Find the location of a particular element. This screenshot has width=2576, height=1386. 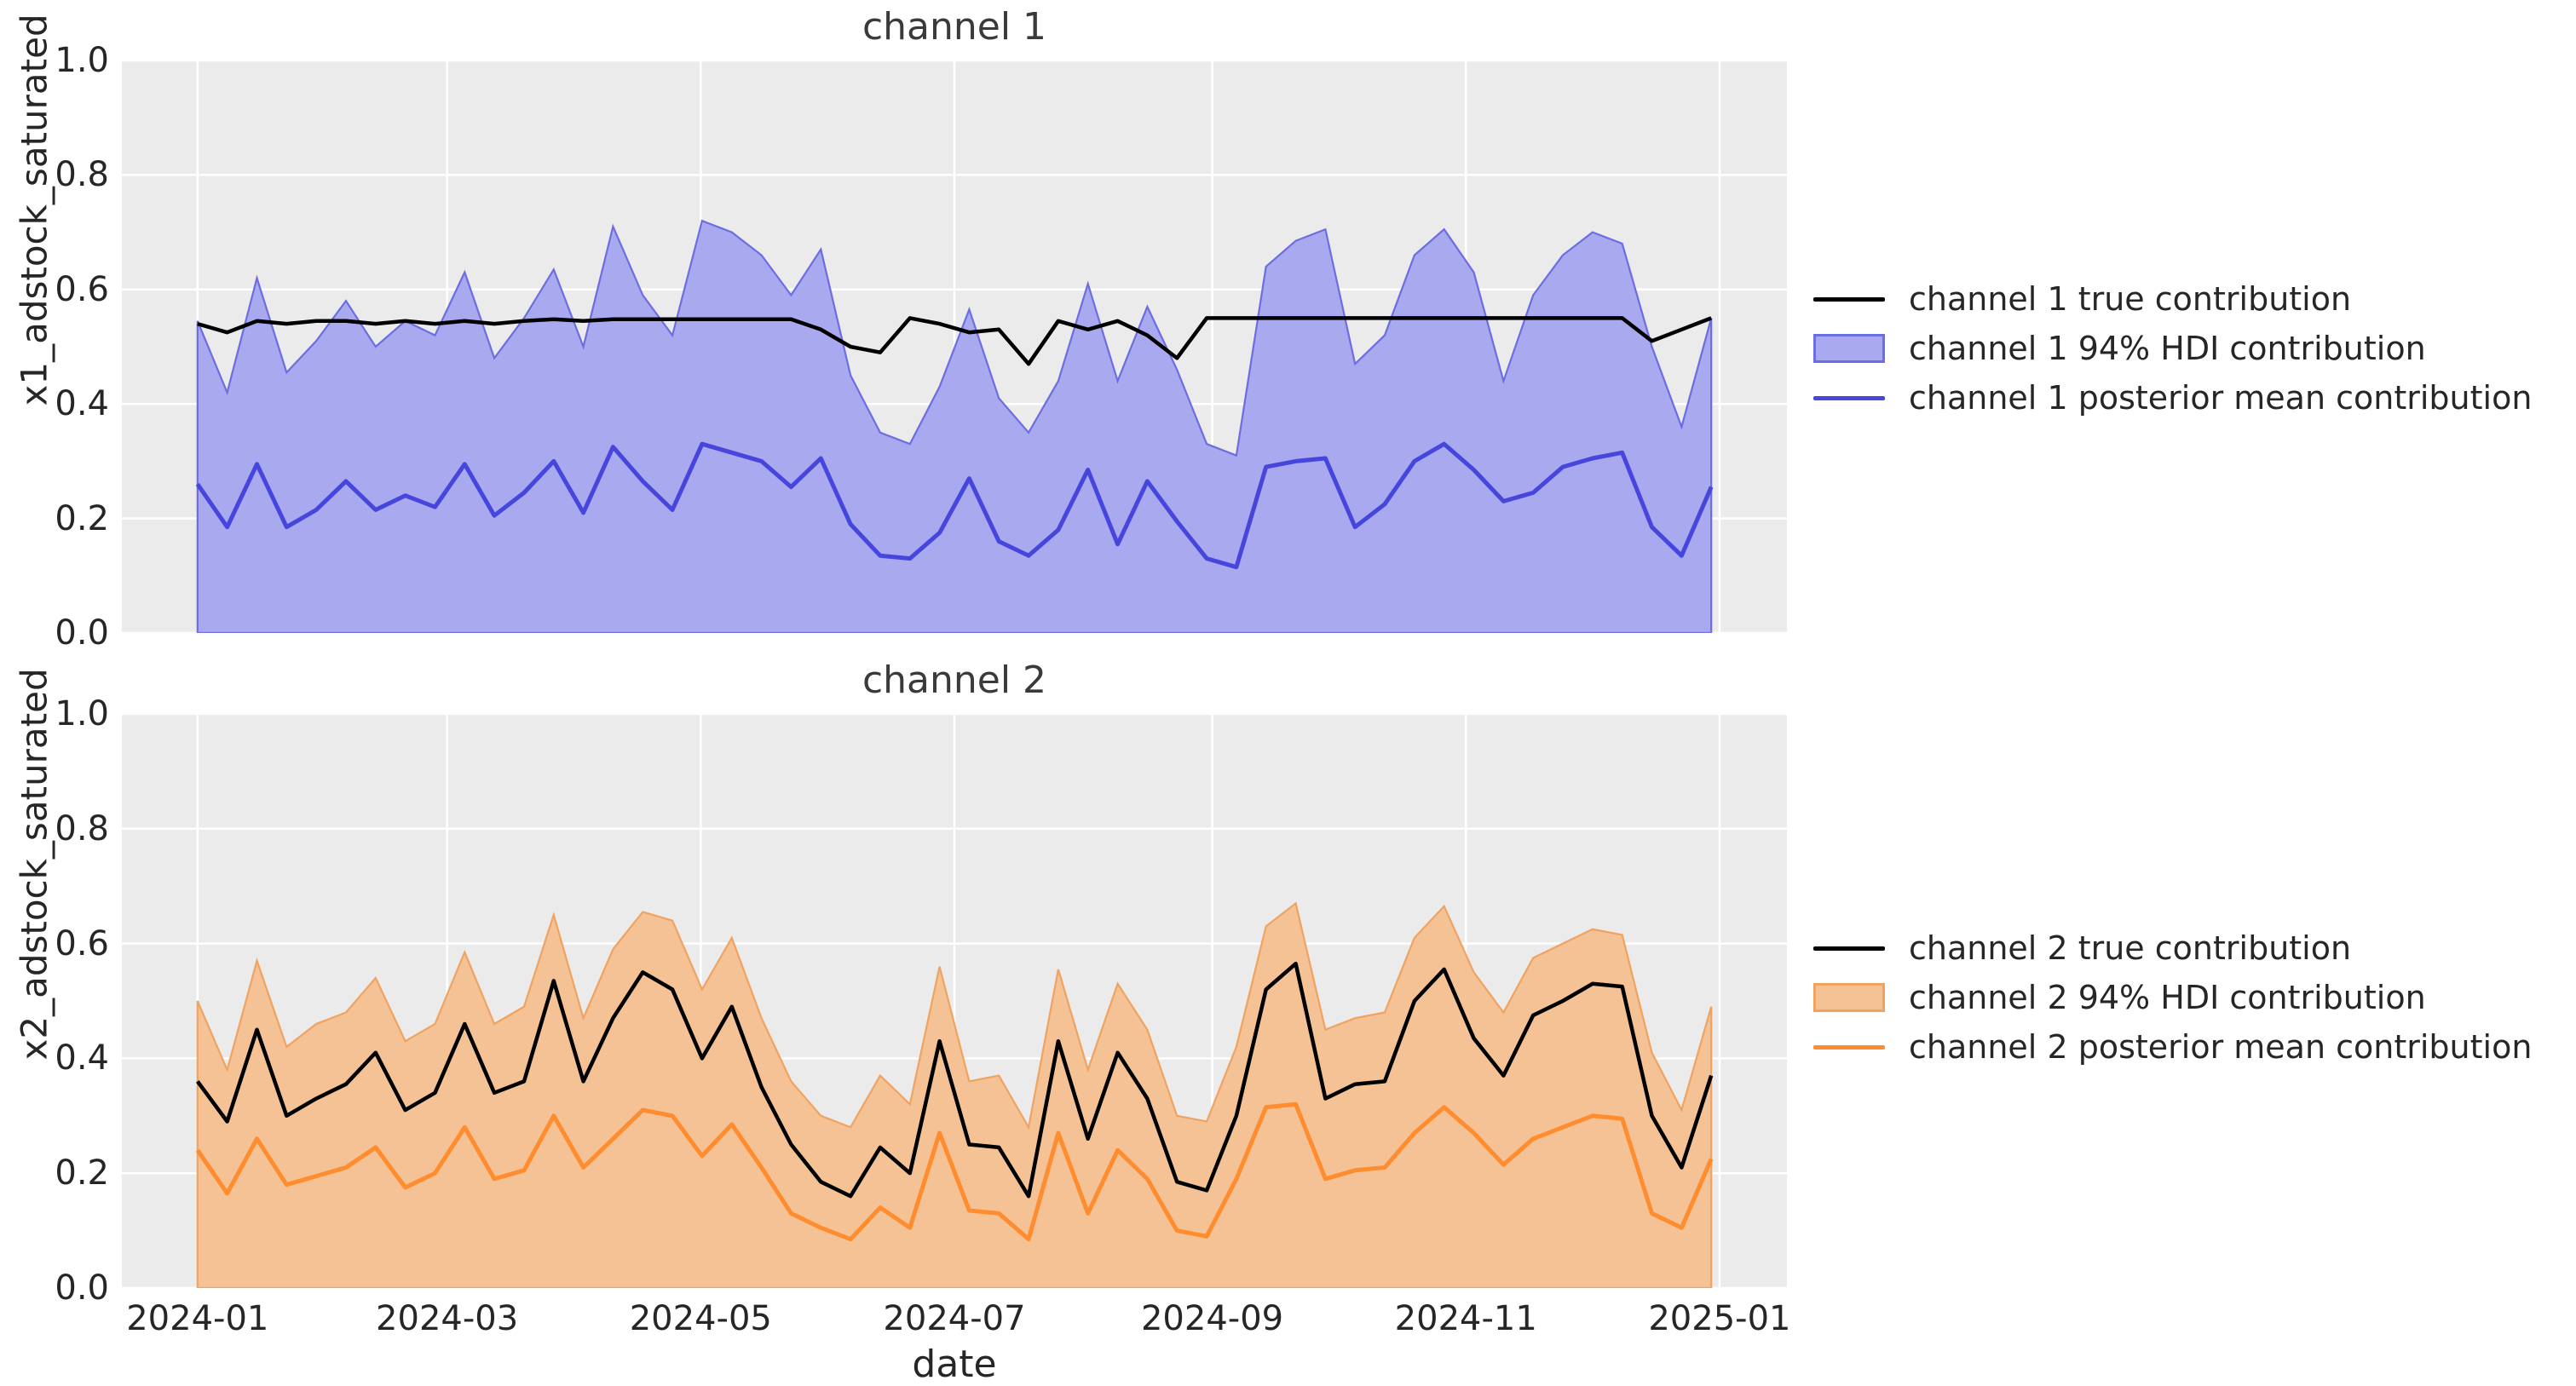

legend-row: channel 2 posterior mean contribution is located at coordinates (2188, 1047).